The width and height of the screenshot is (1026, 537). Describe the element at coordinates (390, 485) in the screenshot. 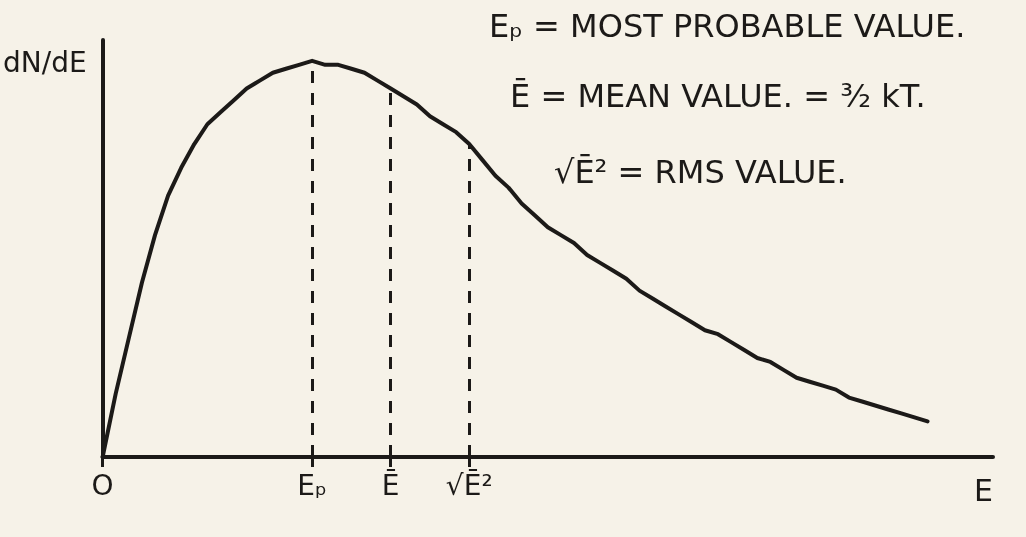

I see `x-tick-label: Ē` at that location.